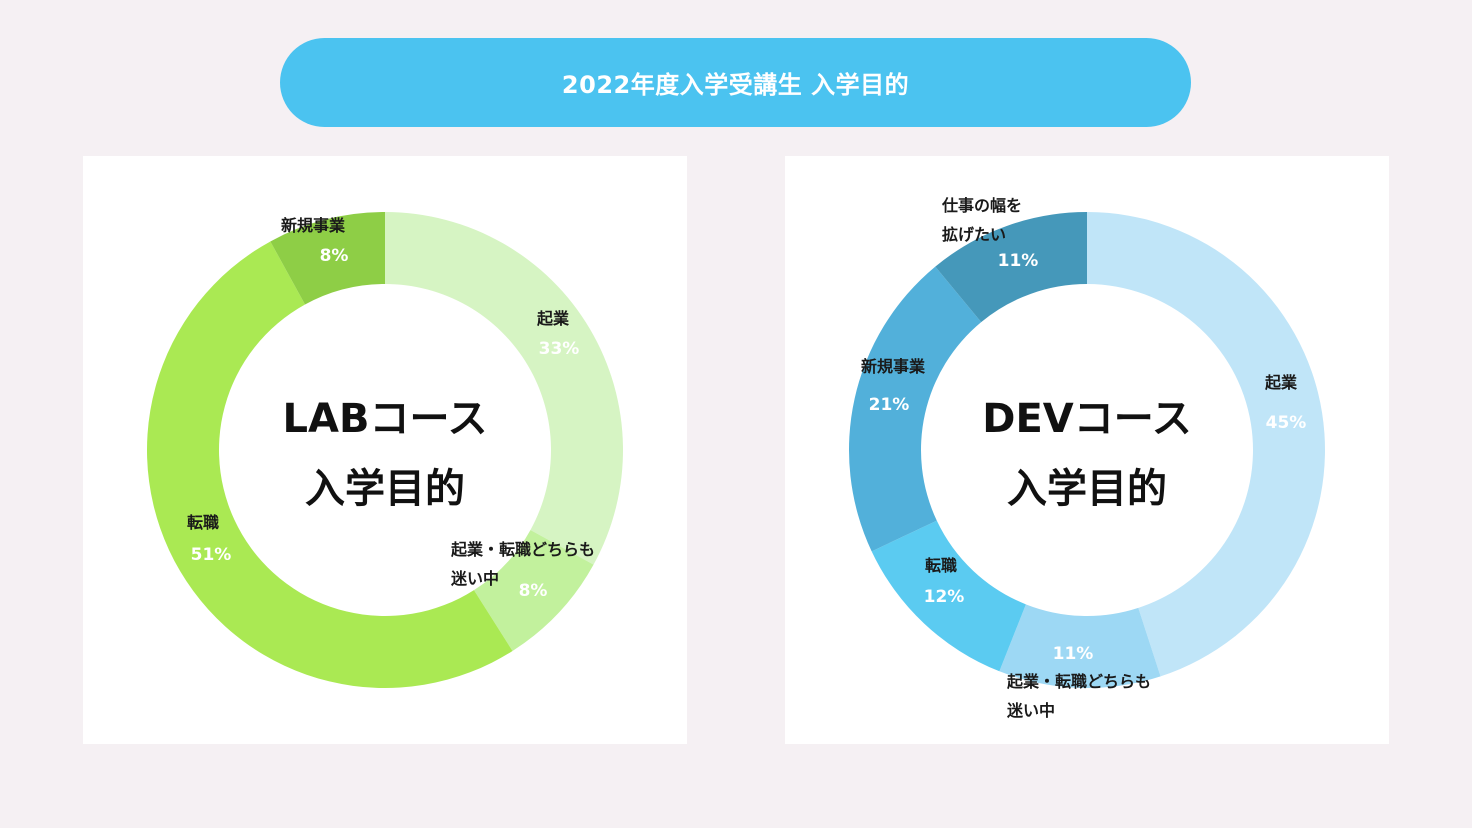  I want to click on dev-slice-label-4-0: 仕事の幅を, so click(981, 205).